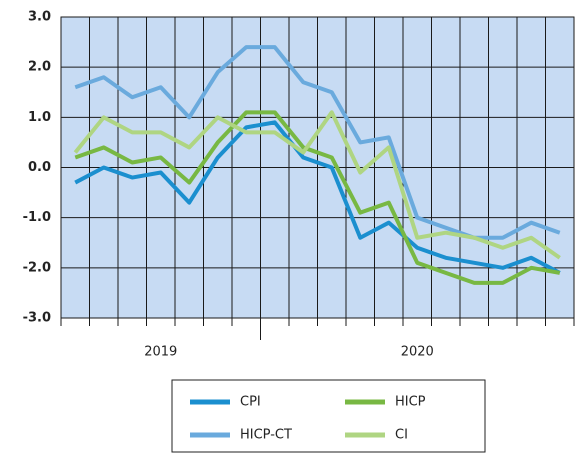 The width and height of the screenshot is (584, 459). What do you see at coordinates (37, 318) in the screenshot?
I see `y-tick-label: -3.0` at bounding box center [37, 318].